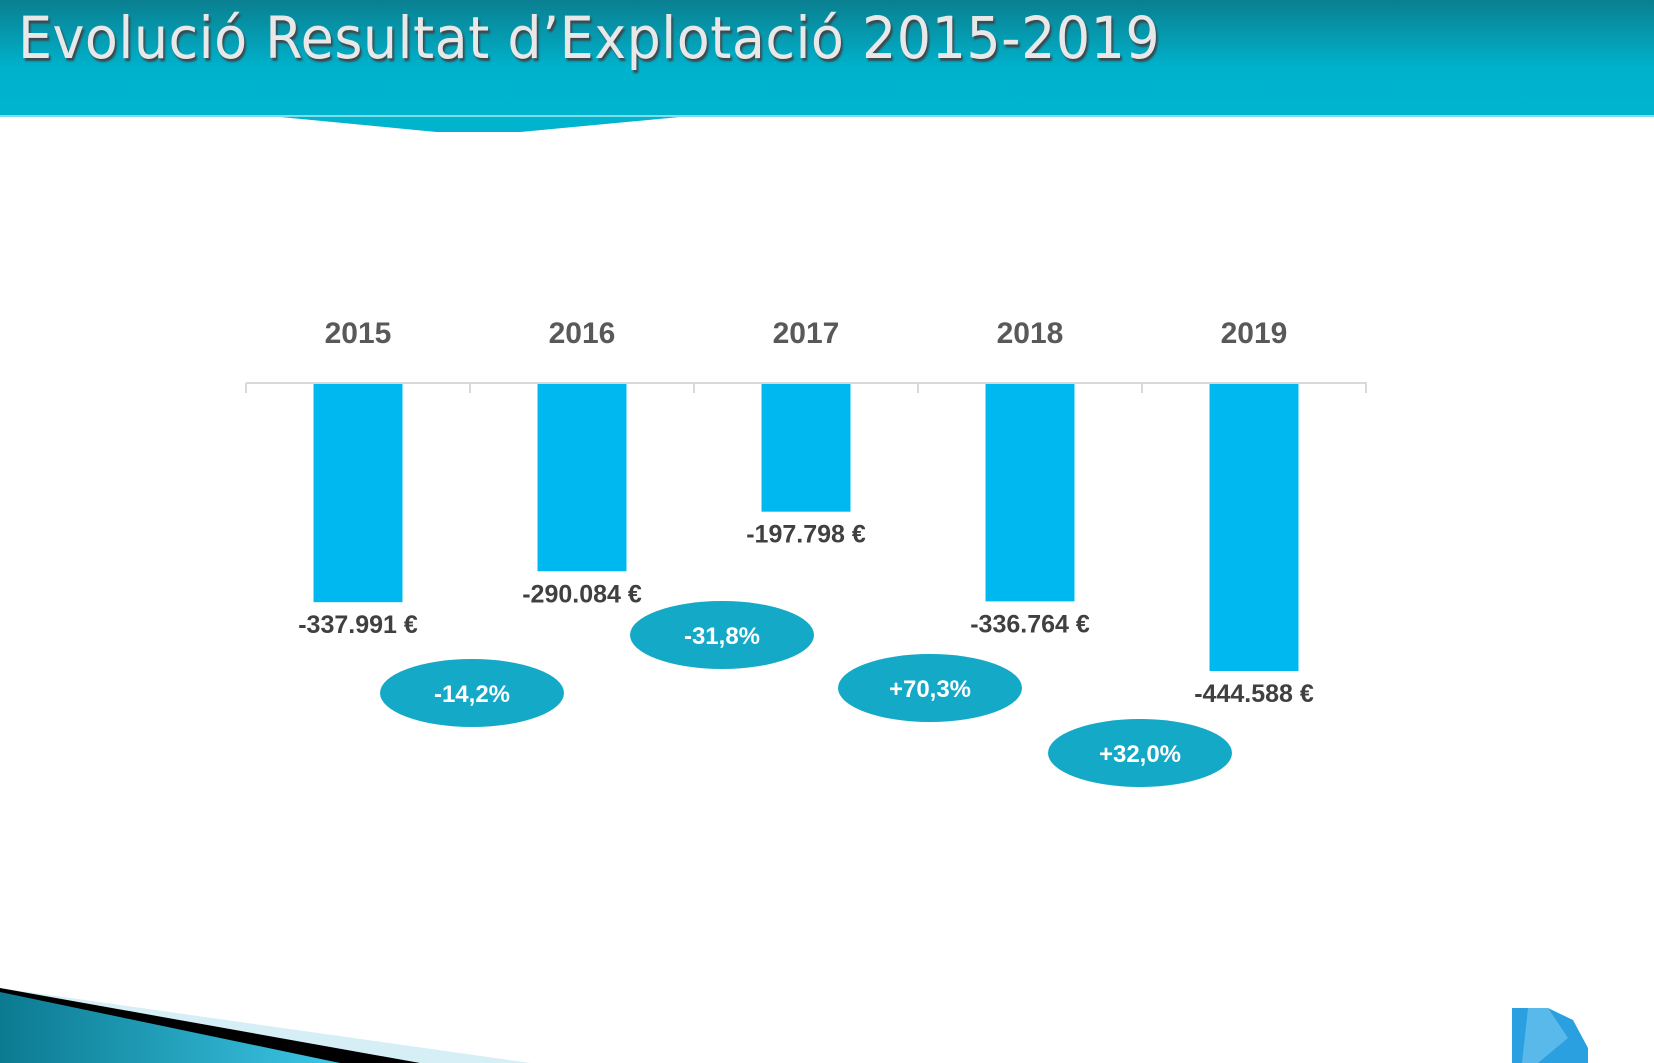  What do you see at coordinates (265, 1025) in the screenshot?
I see `footer-decoration` at bounding box center [265, 1025].